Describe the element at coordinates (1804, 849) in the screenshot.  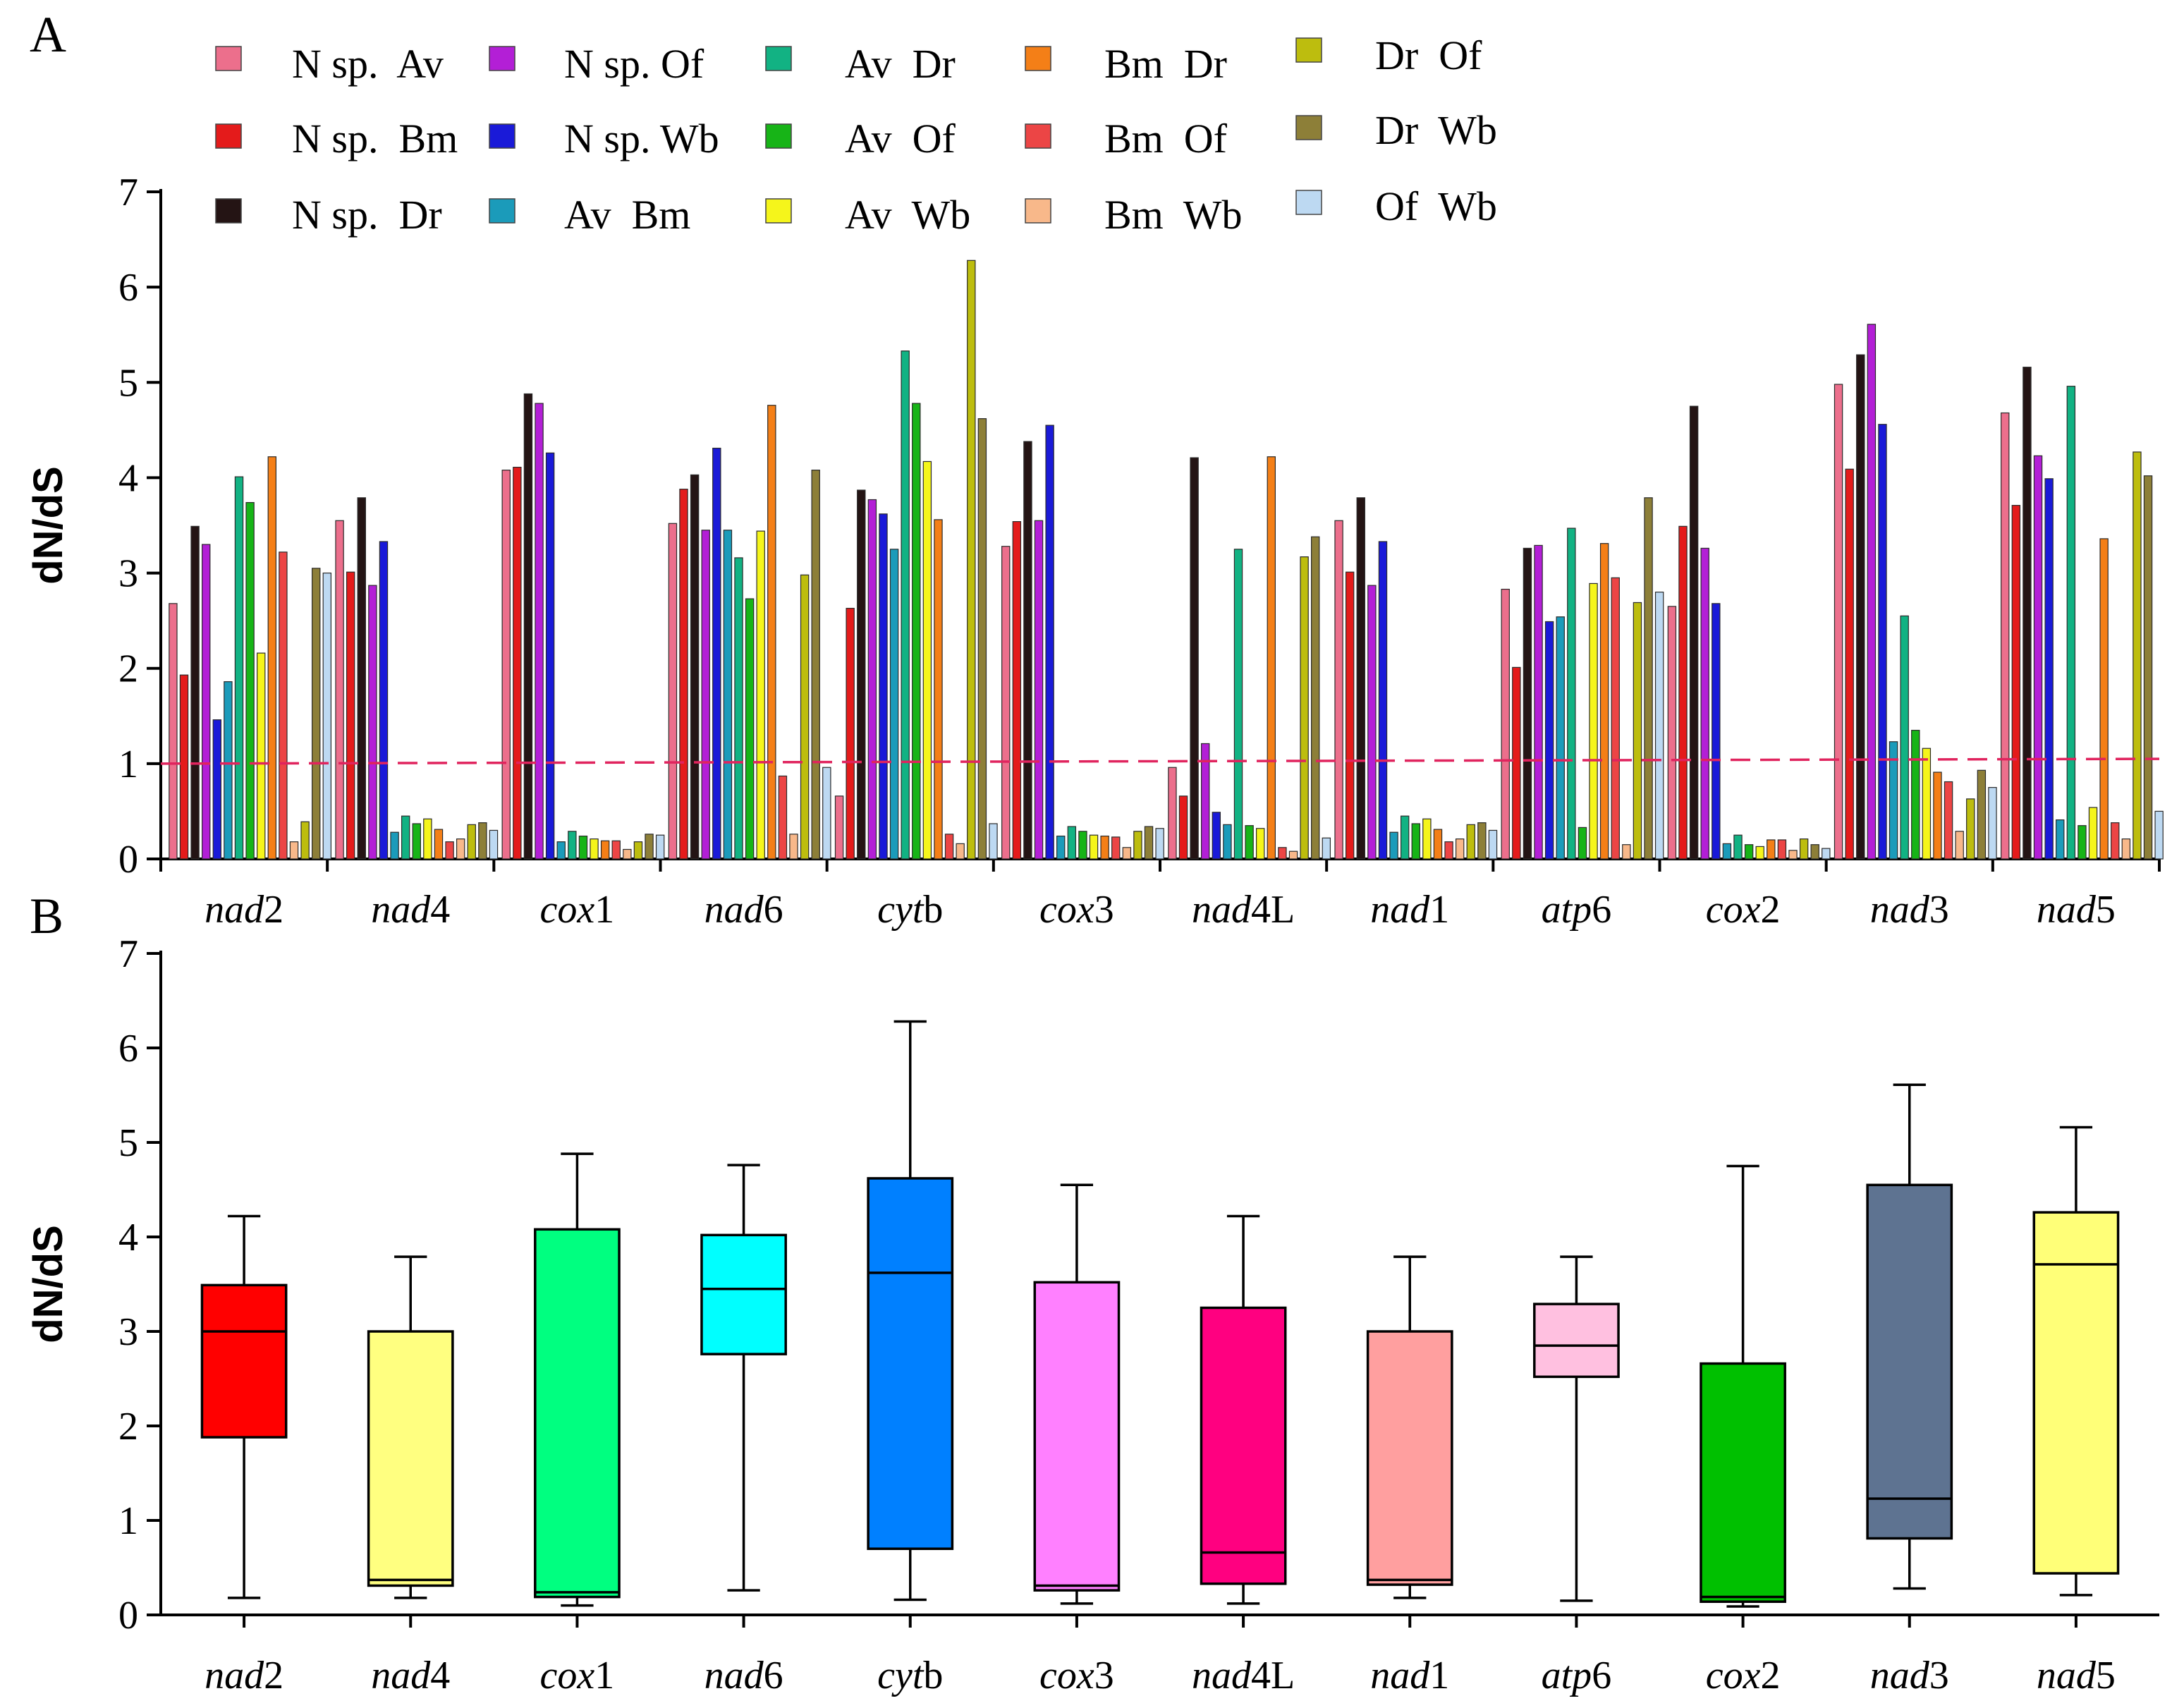
I see `bar-cox2-s13` at that location.